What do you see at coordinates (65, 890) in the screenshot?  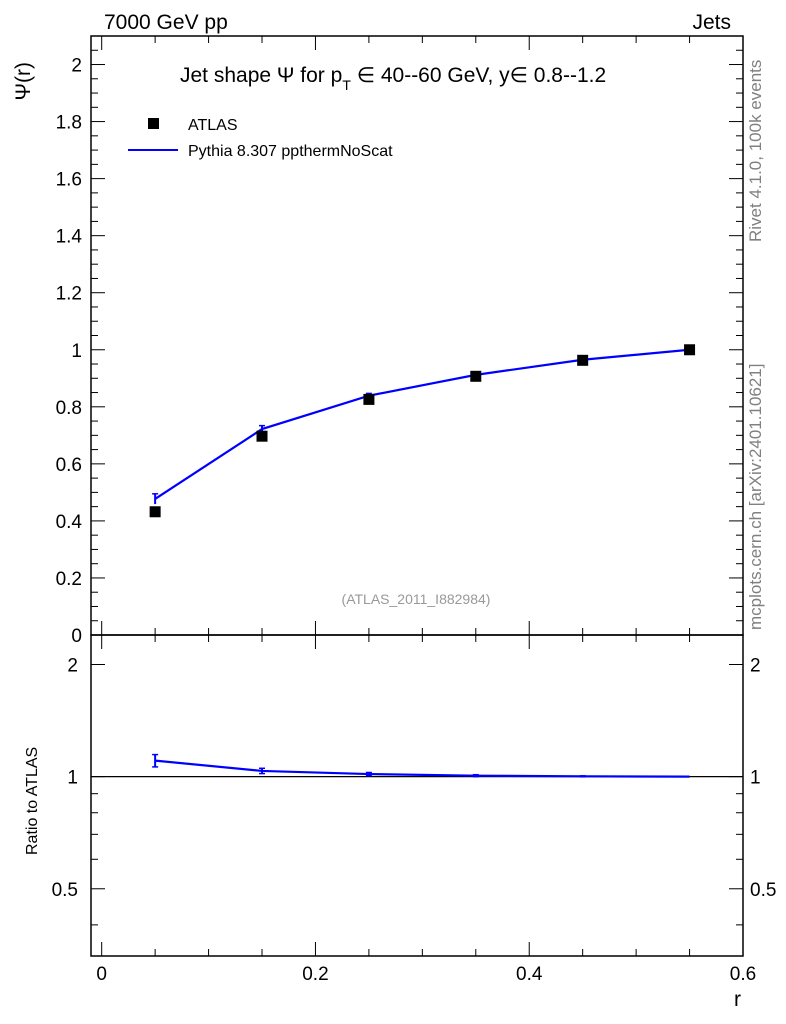 I see `ratio-y-tick-label: 0.5` at bounding box center [65, 890].